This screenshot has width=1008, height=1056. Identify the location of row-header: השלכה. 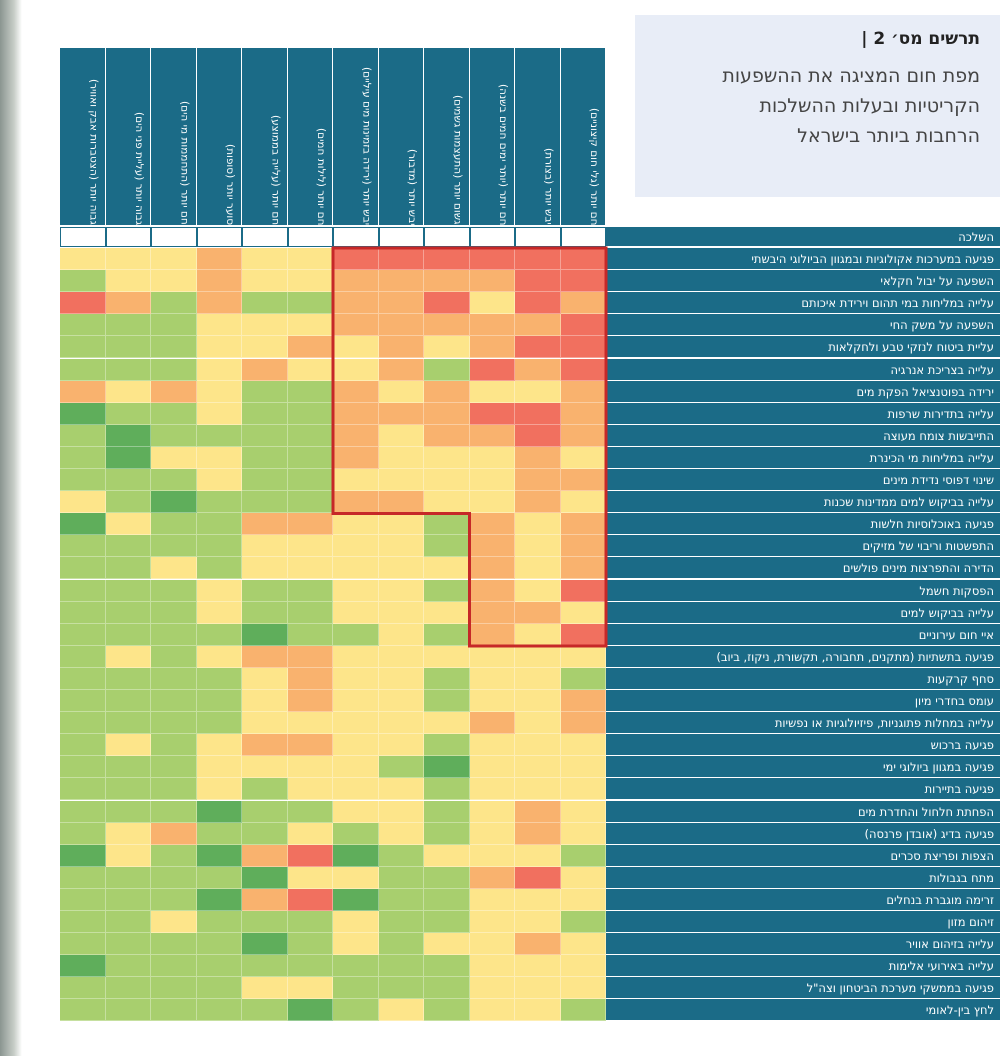
(803, 237).